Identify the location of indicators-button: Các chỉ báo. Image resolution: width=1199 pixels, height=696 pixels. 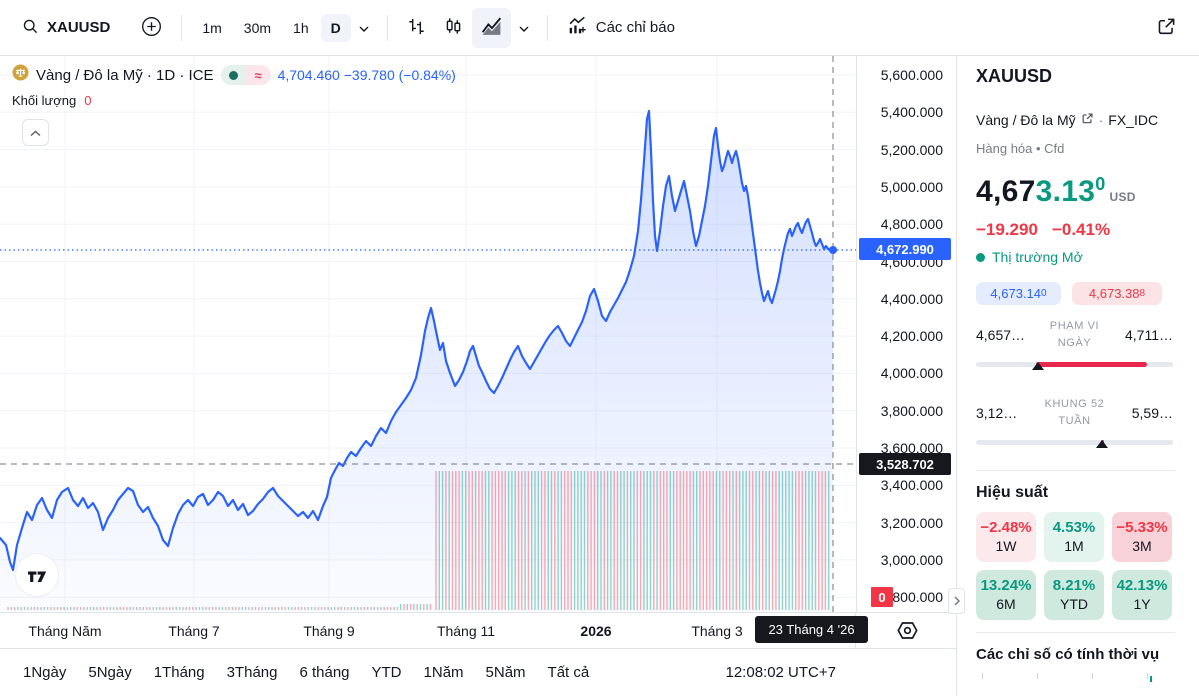
(620, 28).